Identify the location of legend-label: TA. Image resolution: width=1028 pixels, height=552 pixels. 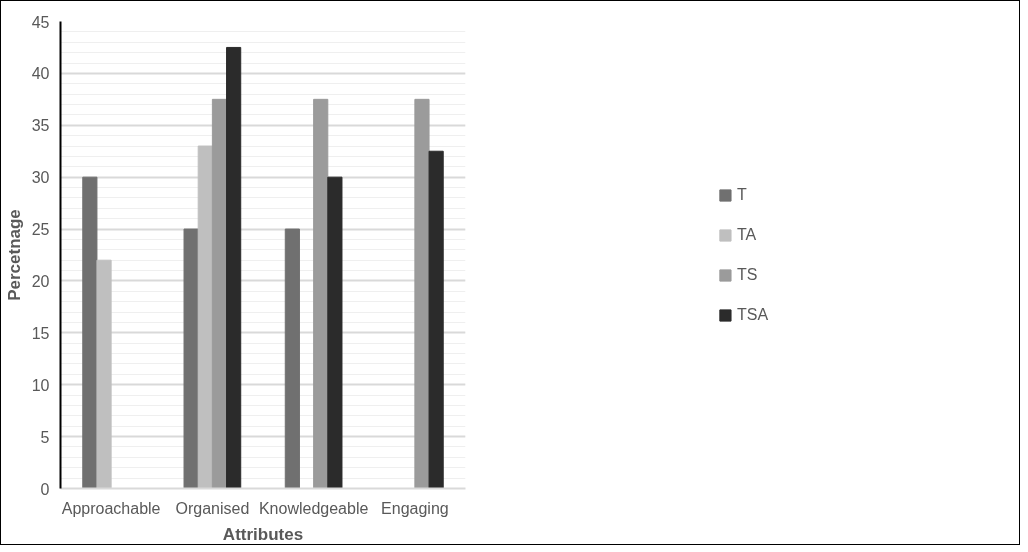
(746, 234).